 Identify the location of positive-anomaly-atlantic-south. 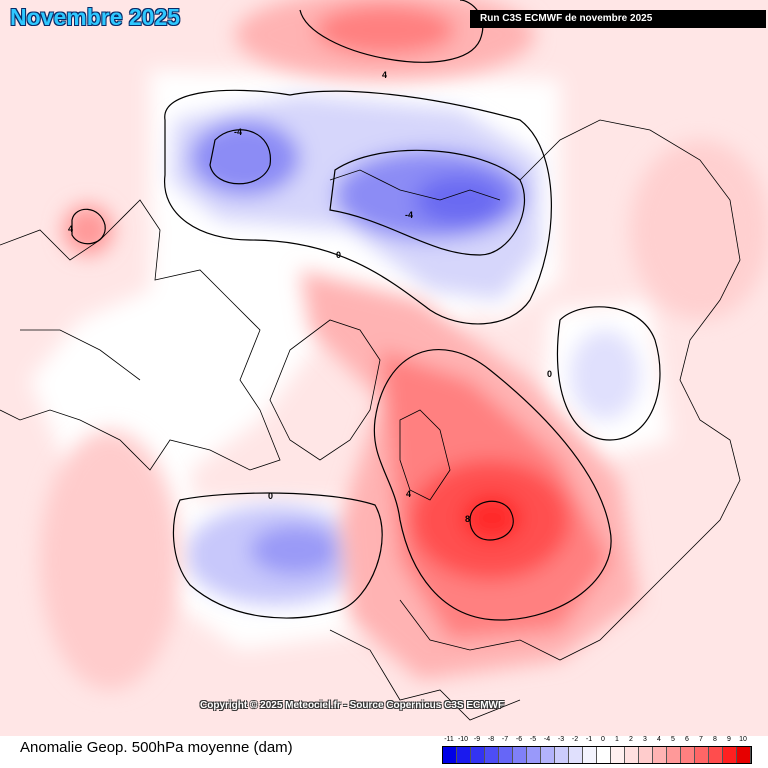
(110, 560).